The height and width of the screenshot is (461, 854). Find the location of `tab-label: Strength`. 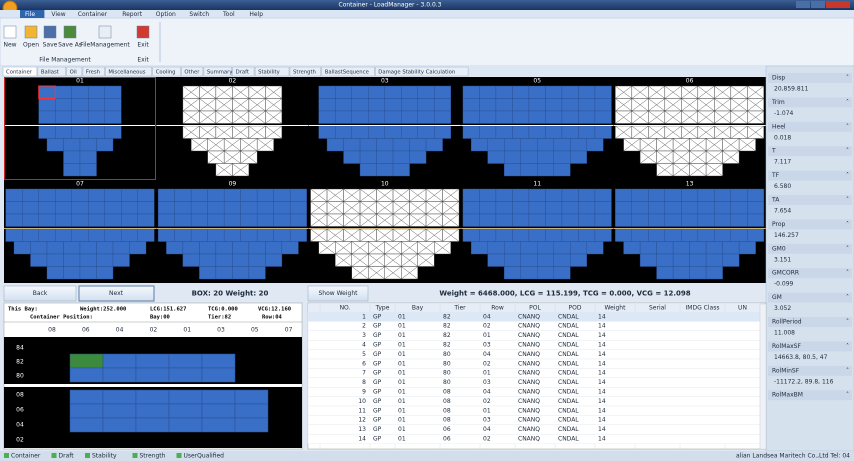

tab-label: Strength is located at coordinates (304, 72).